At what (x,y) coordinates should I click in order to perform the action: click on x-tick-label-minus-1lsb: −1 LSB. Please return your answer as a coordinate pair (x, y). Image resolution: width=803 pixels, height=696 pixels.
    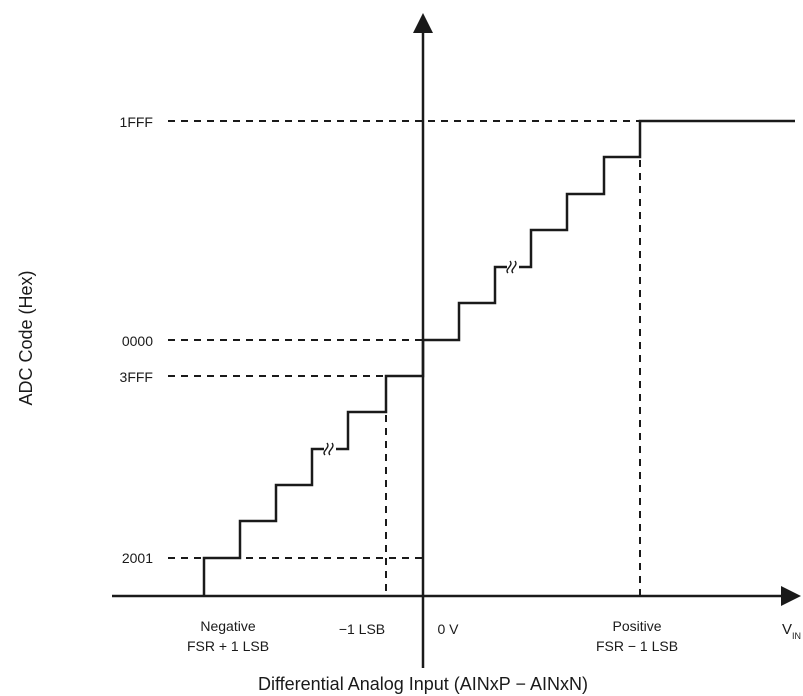
    Looking at the image, I should click on (362, 629).